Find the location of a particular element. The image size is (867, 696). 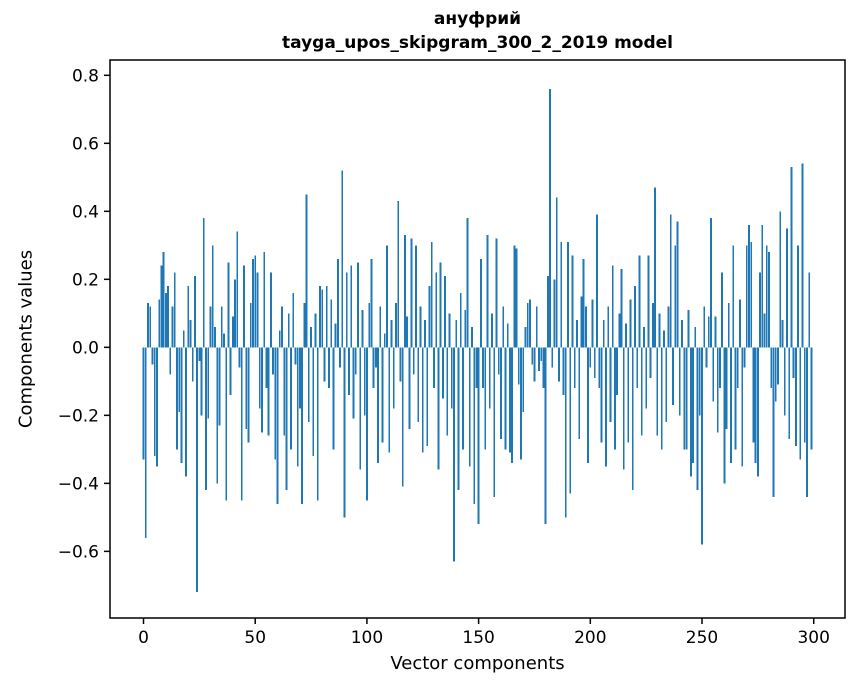

y-tick-label: 0.6 is located at coordinates (85, 144).